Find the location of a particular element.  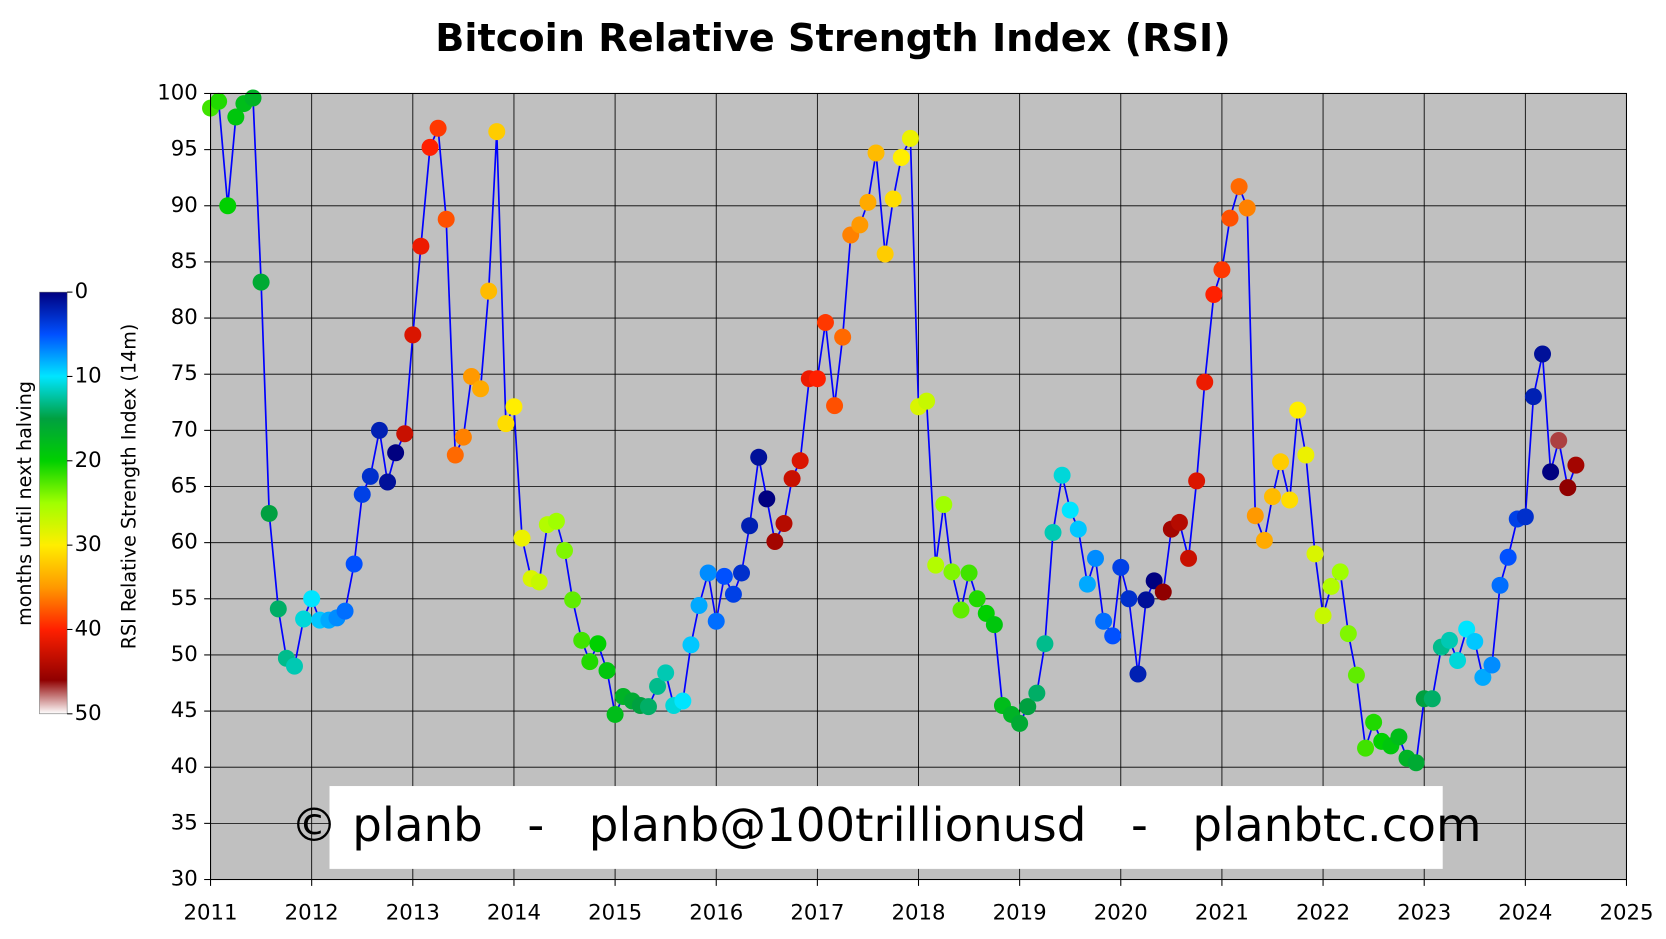

y-tick-label: 80 is located at coordinates (184, 317).